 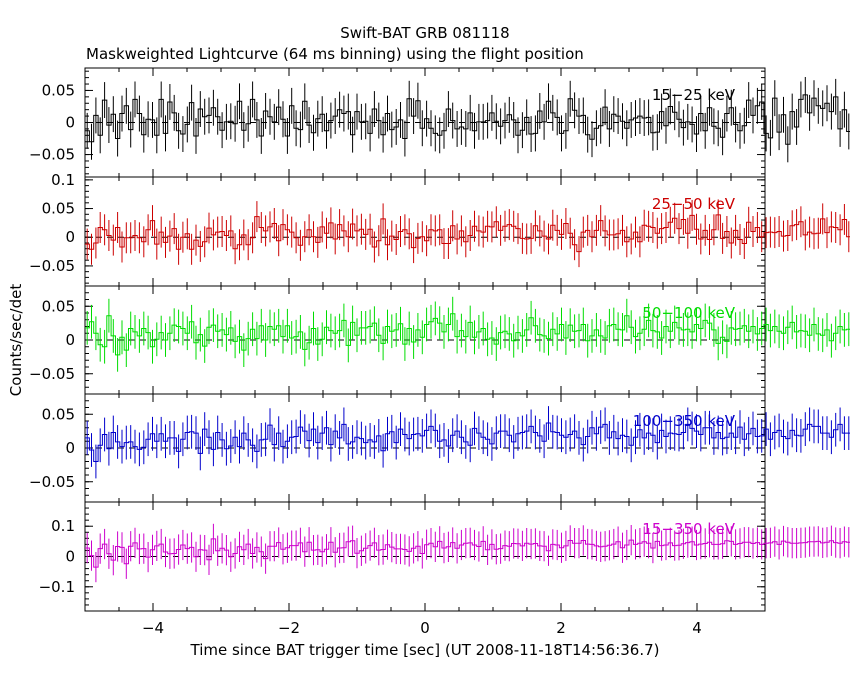 I want to click on series-3-errorbars, so click(x=468, y=442).